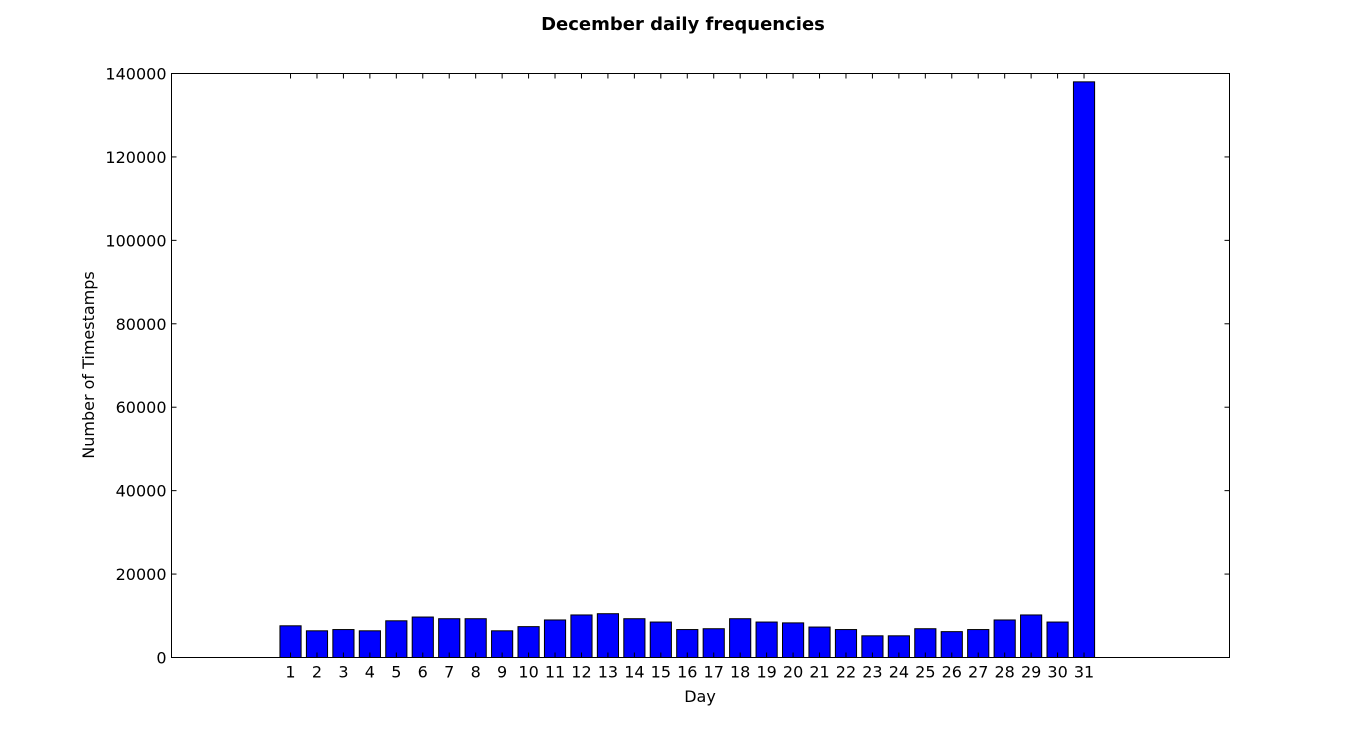 This screenshot has height=730, width=1366. What do you see at coordinates (141, 491) in the screenshot?
I see `y-tick-label: 40000` at bounding box center [141, 491].